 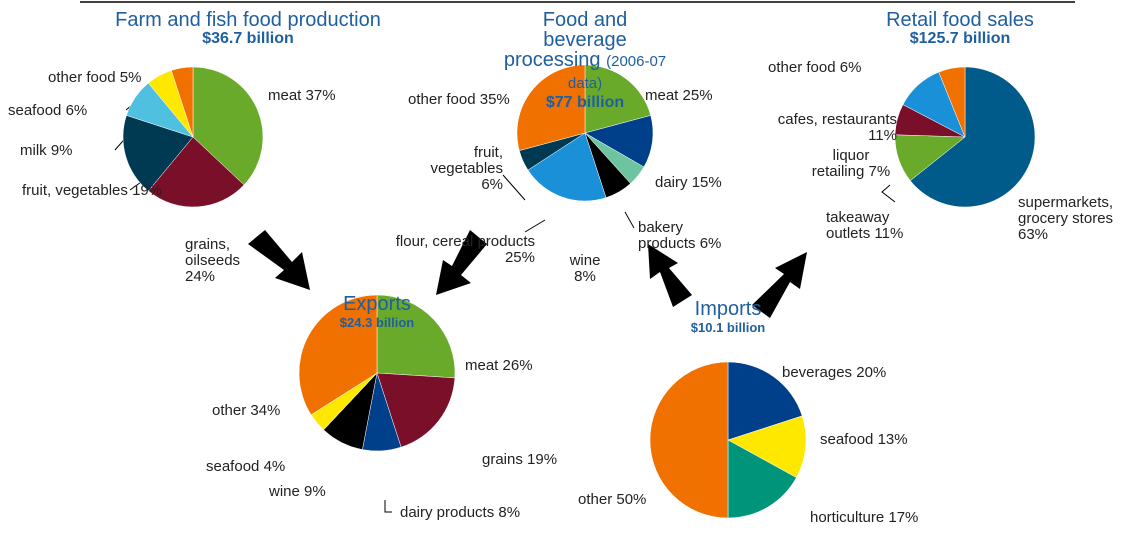 I want to click on chart-title: Exports, so click(x=377, y=304).